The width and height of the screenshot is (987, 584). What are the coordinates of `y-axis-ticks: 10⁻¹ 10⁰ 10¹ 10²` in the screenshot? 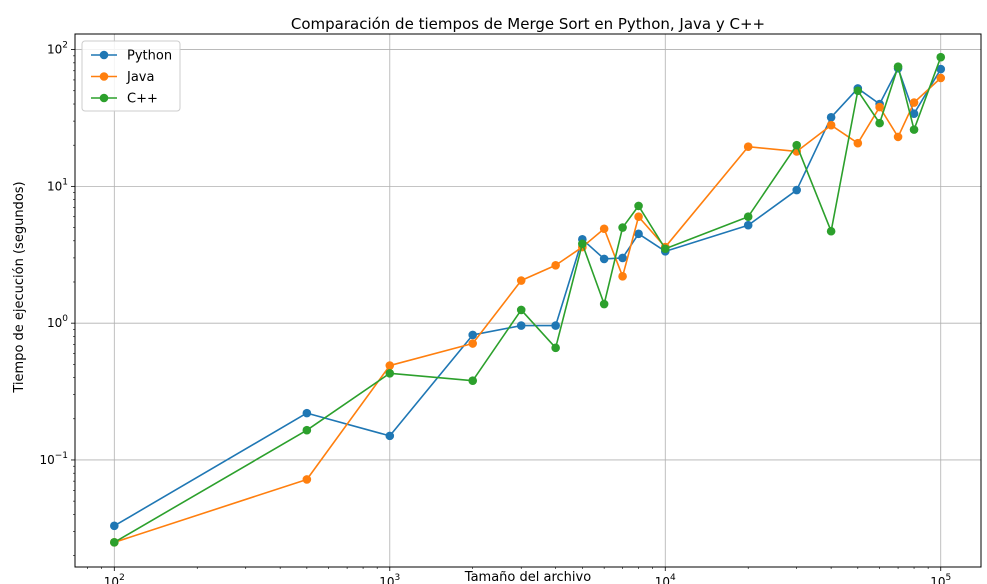 It's located at (57, 298).